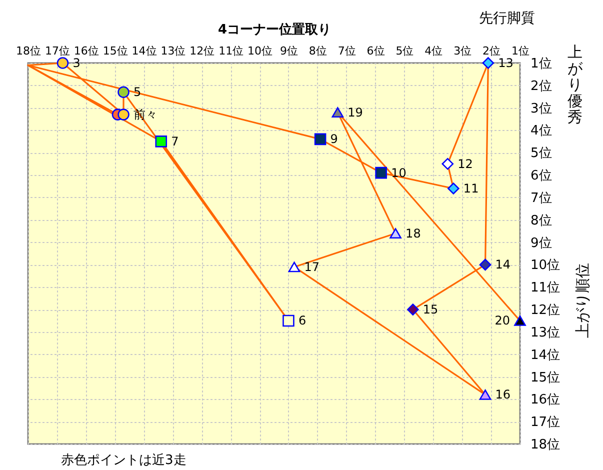 The width and height of the screenshot is (603, 470). Describe the element at coordinates (545, 266) in the screenshot. I see `y-tick-label: 10位` at that location.